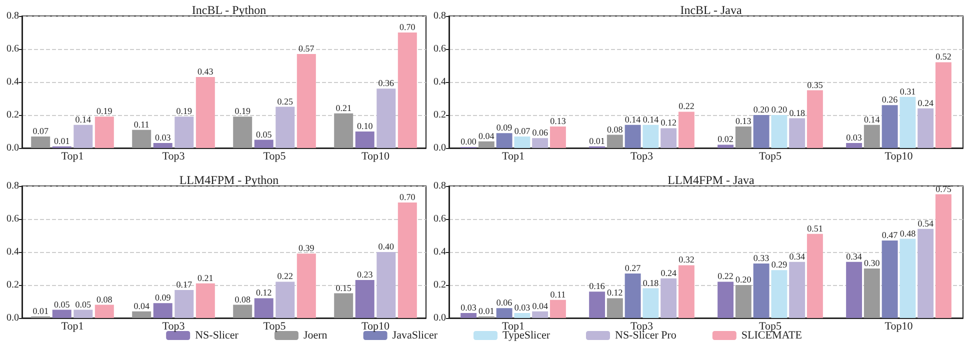 The width and height of the screenshot is (968, 346). I want to click on data-label: 0.51, so click(815, 228).